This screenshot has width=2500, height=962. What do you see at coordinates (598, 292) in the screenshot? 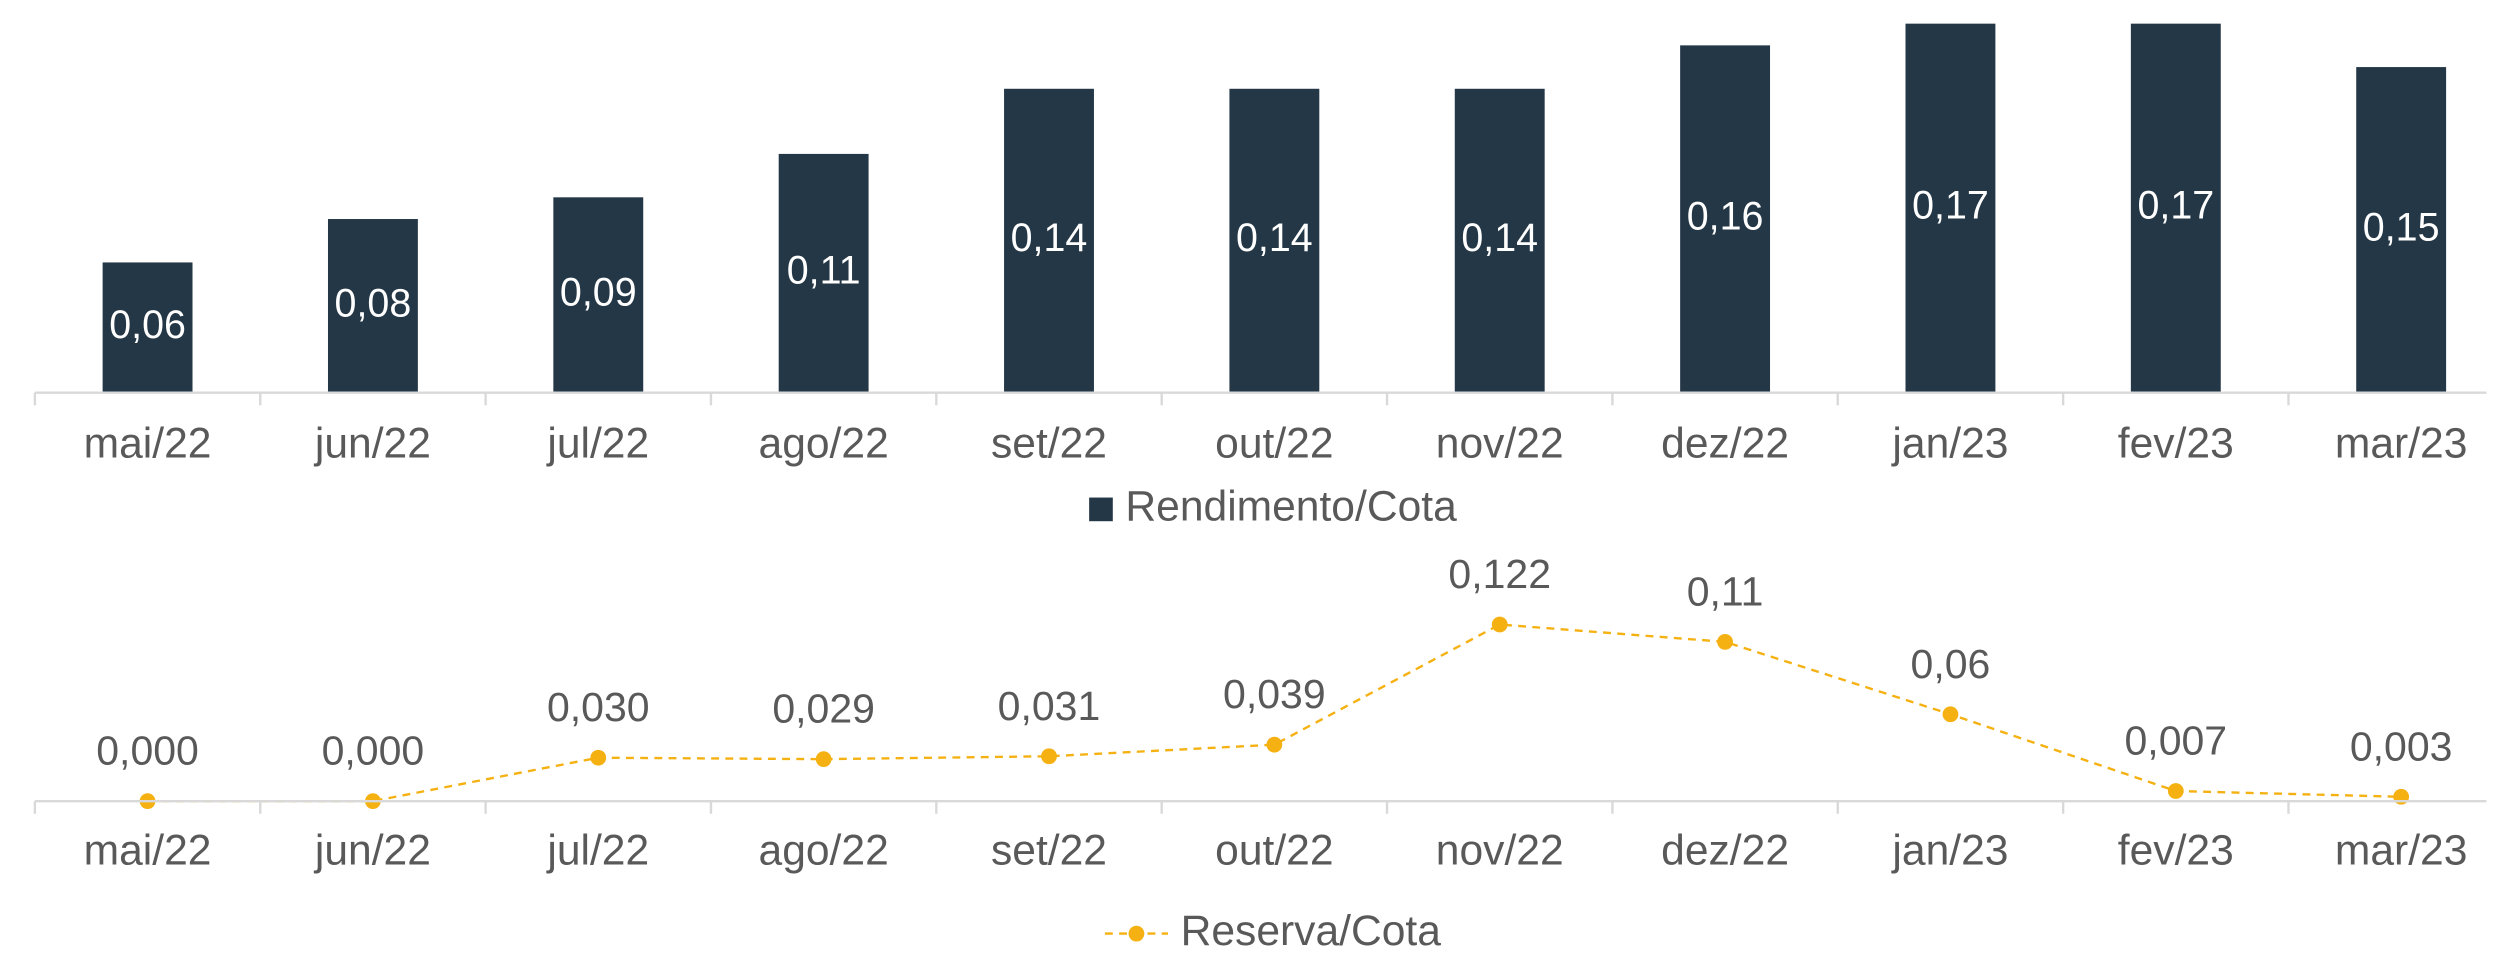
I see `data-label: 0,09` at bounding box center [598, 292].